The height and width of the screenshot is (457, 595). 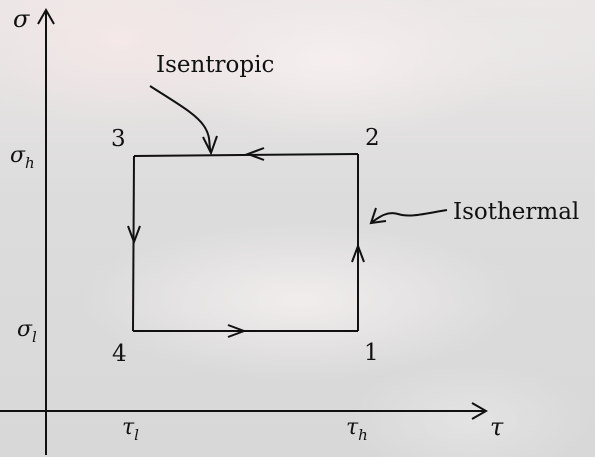 What do you see at coordinates (21, 19) in the screenshot?
I see `y-axis-symbol: σ` at bounding box center [21, 19].